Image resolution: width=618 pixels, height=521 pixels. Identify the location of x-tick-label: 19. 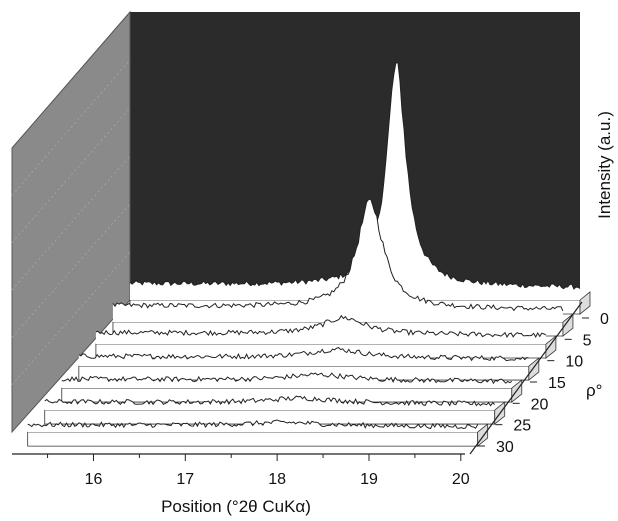
(369, 479).